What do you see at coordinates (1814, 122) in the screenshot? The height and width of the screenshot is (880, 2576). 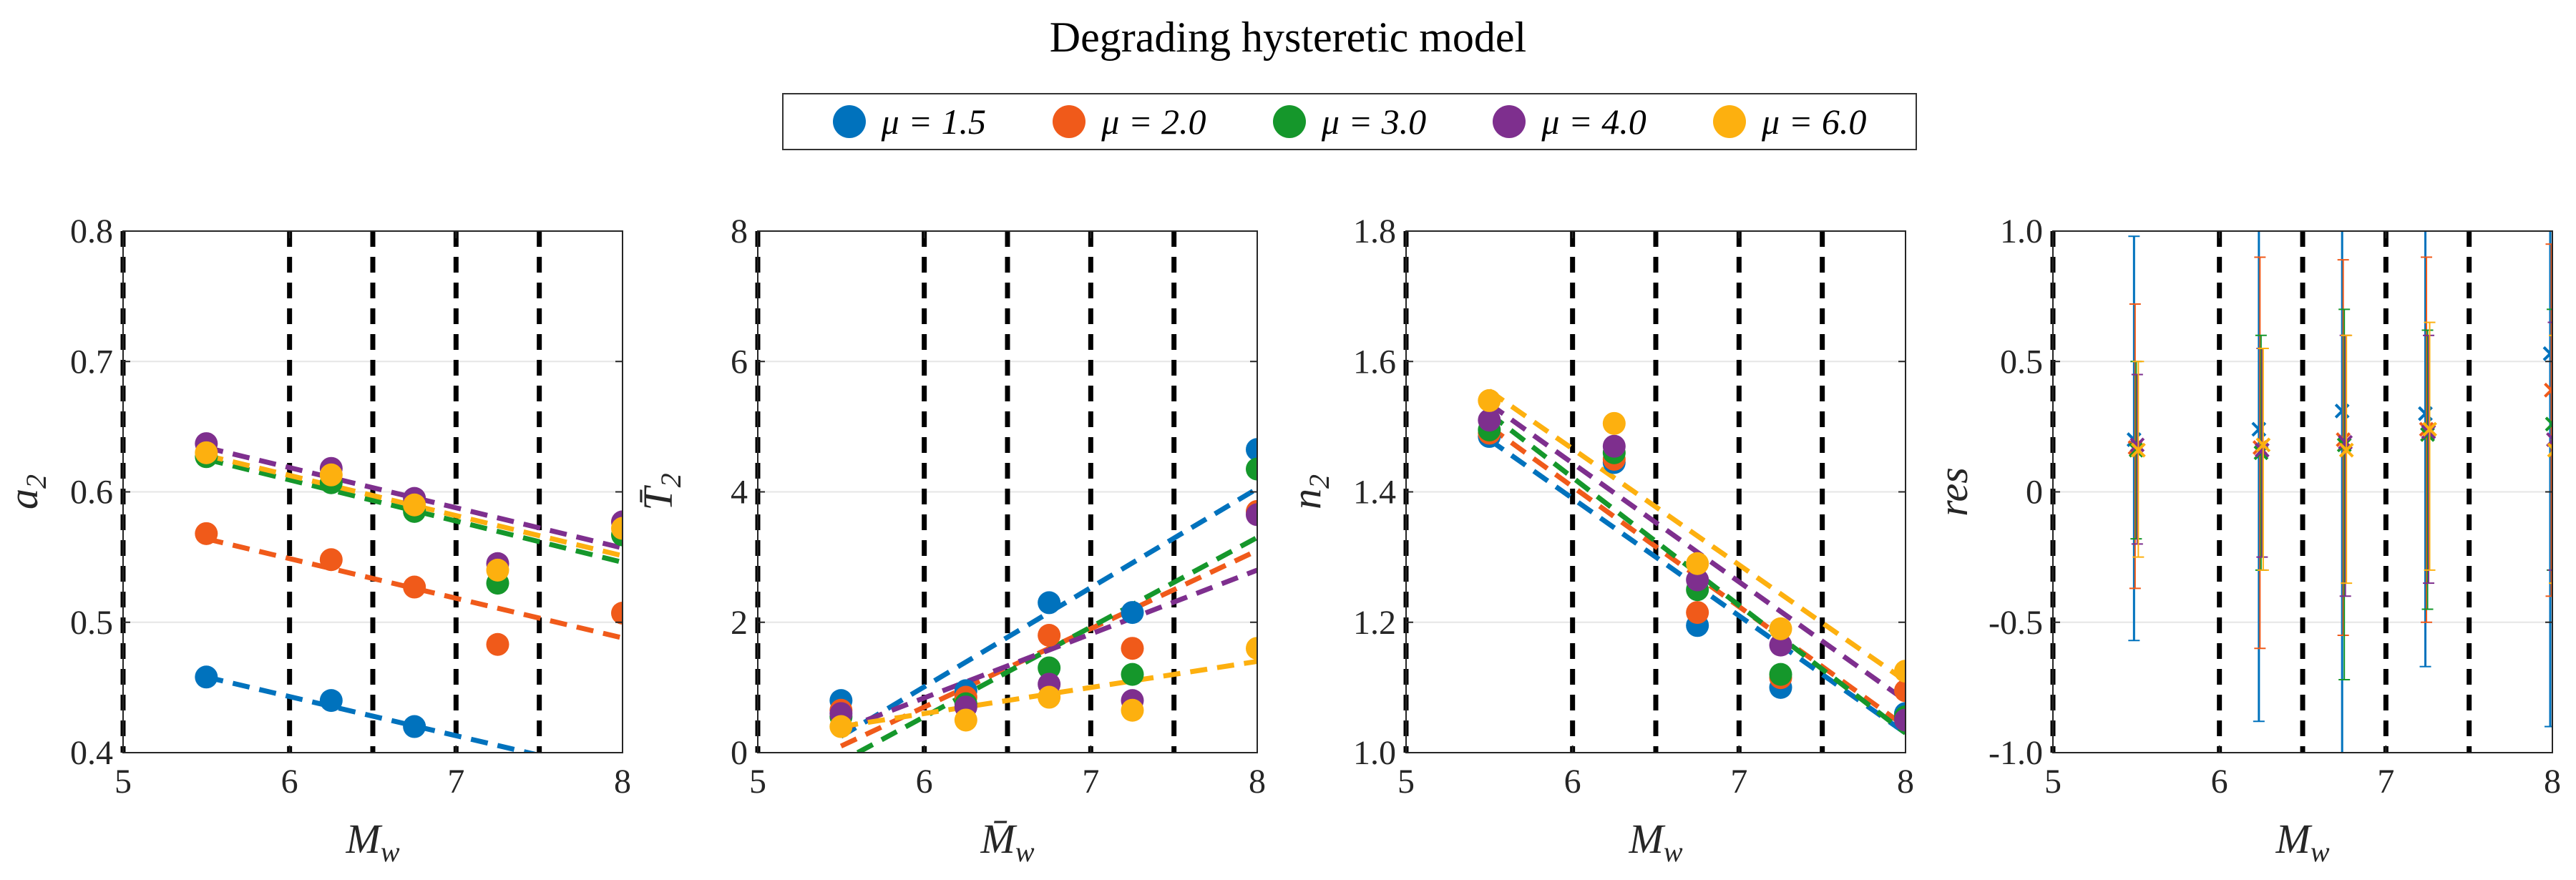 I see `legend-label: μ = 6.0` at bounding box center [1814, 122].